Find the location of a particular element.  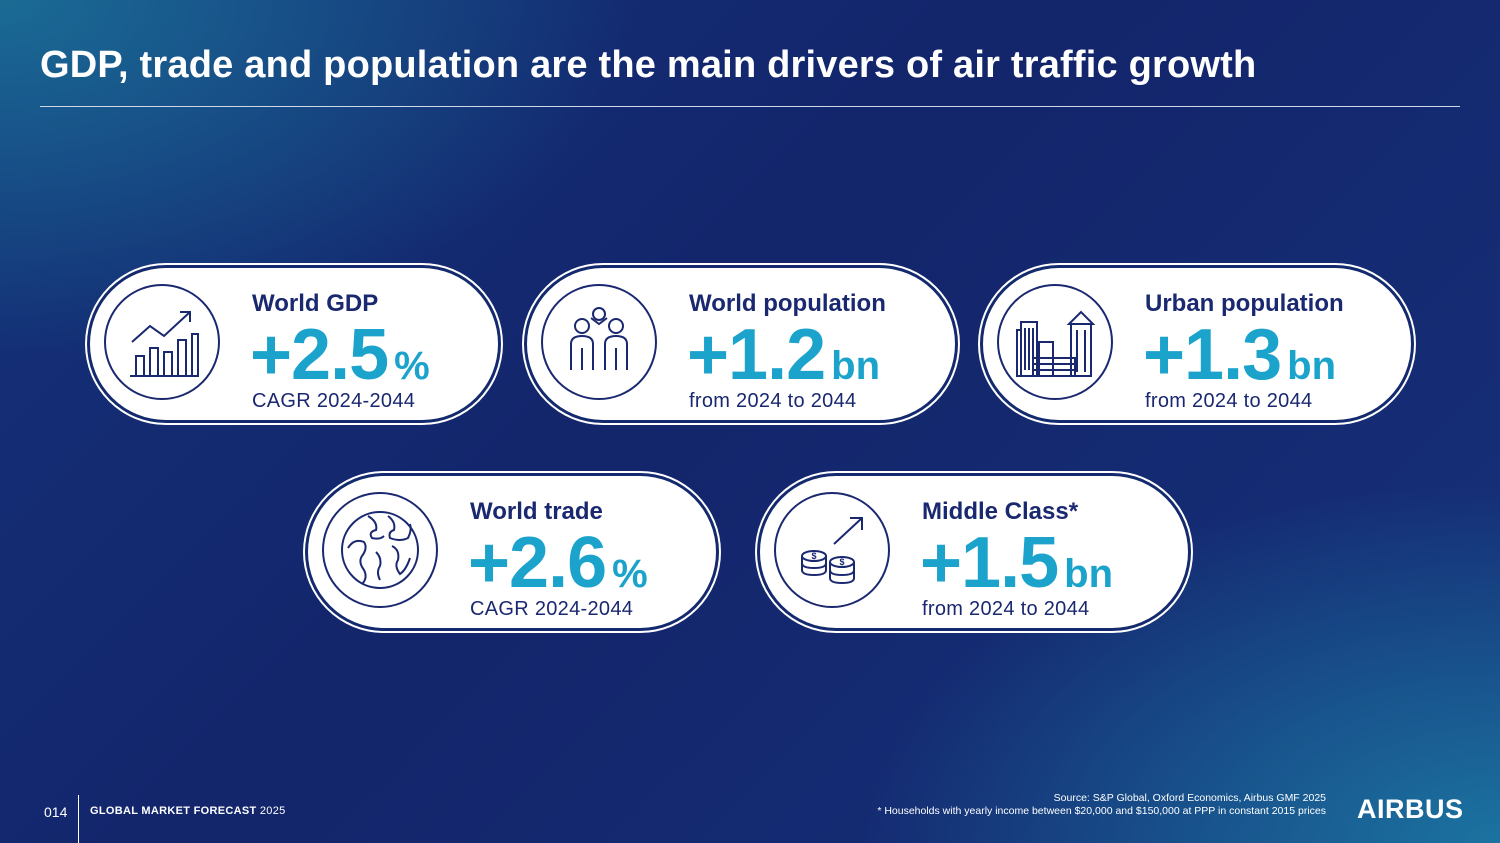

bar-chart-growth-icon is located at coordinates (162, 342).